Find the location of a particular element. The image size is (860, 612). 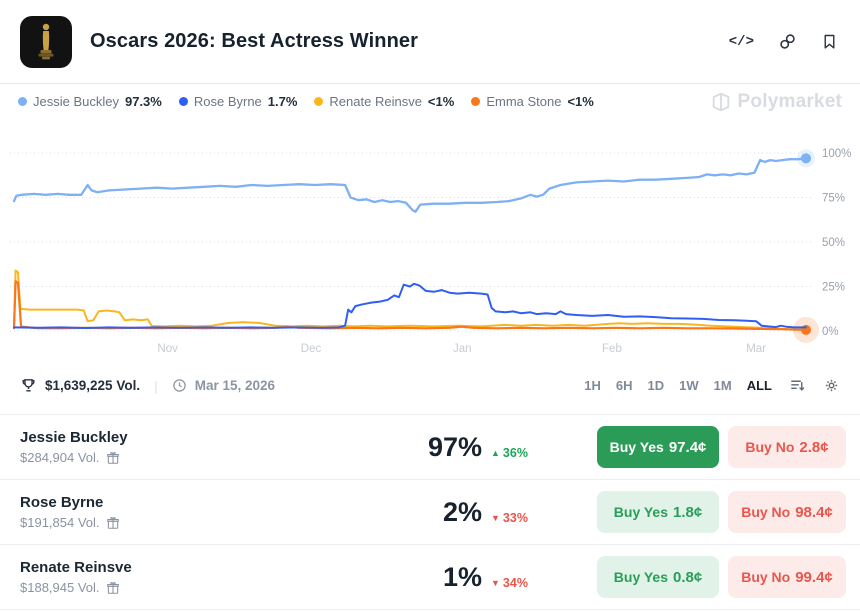

oscar-statue-icon is located at coordinates (46, 41).